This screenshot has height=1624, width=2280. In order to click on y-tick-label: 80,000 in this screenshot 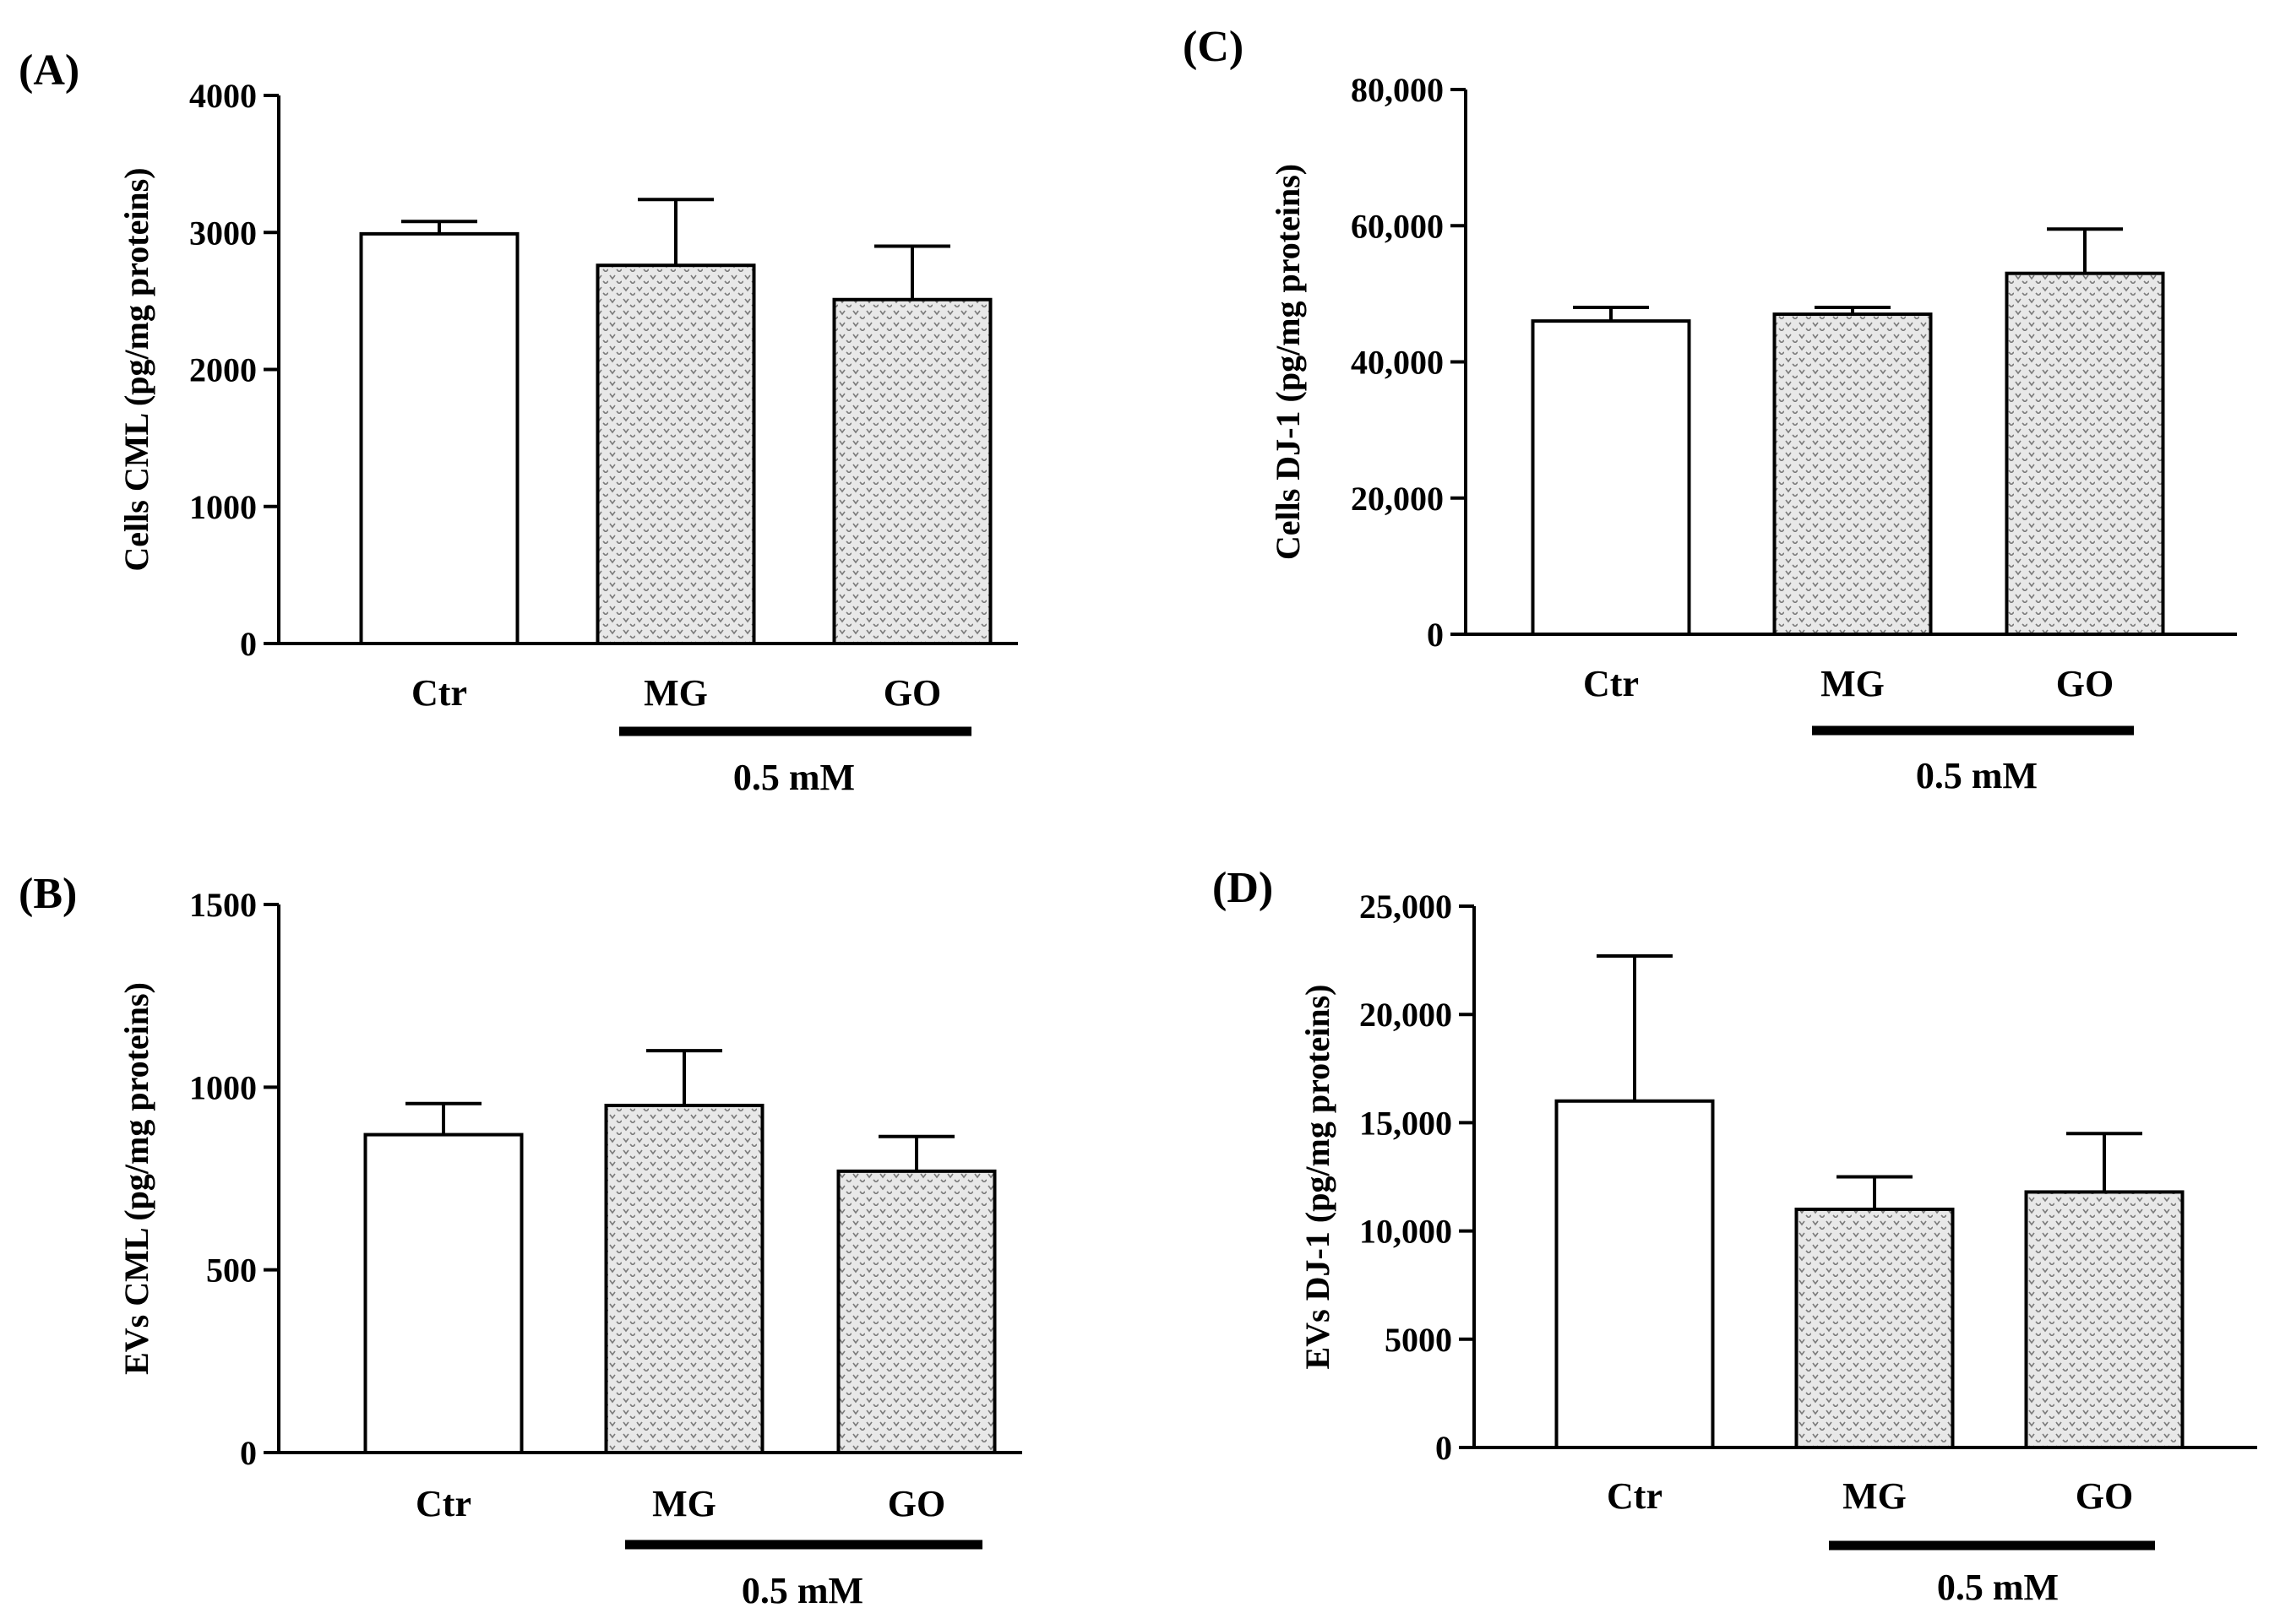, I will do `click(1397, 90)`.